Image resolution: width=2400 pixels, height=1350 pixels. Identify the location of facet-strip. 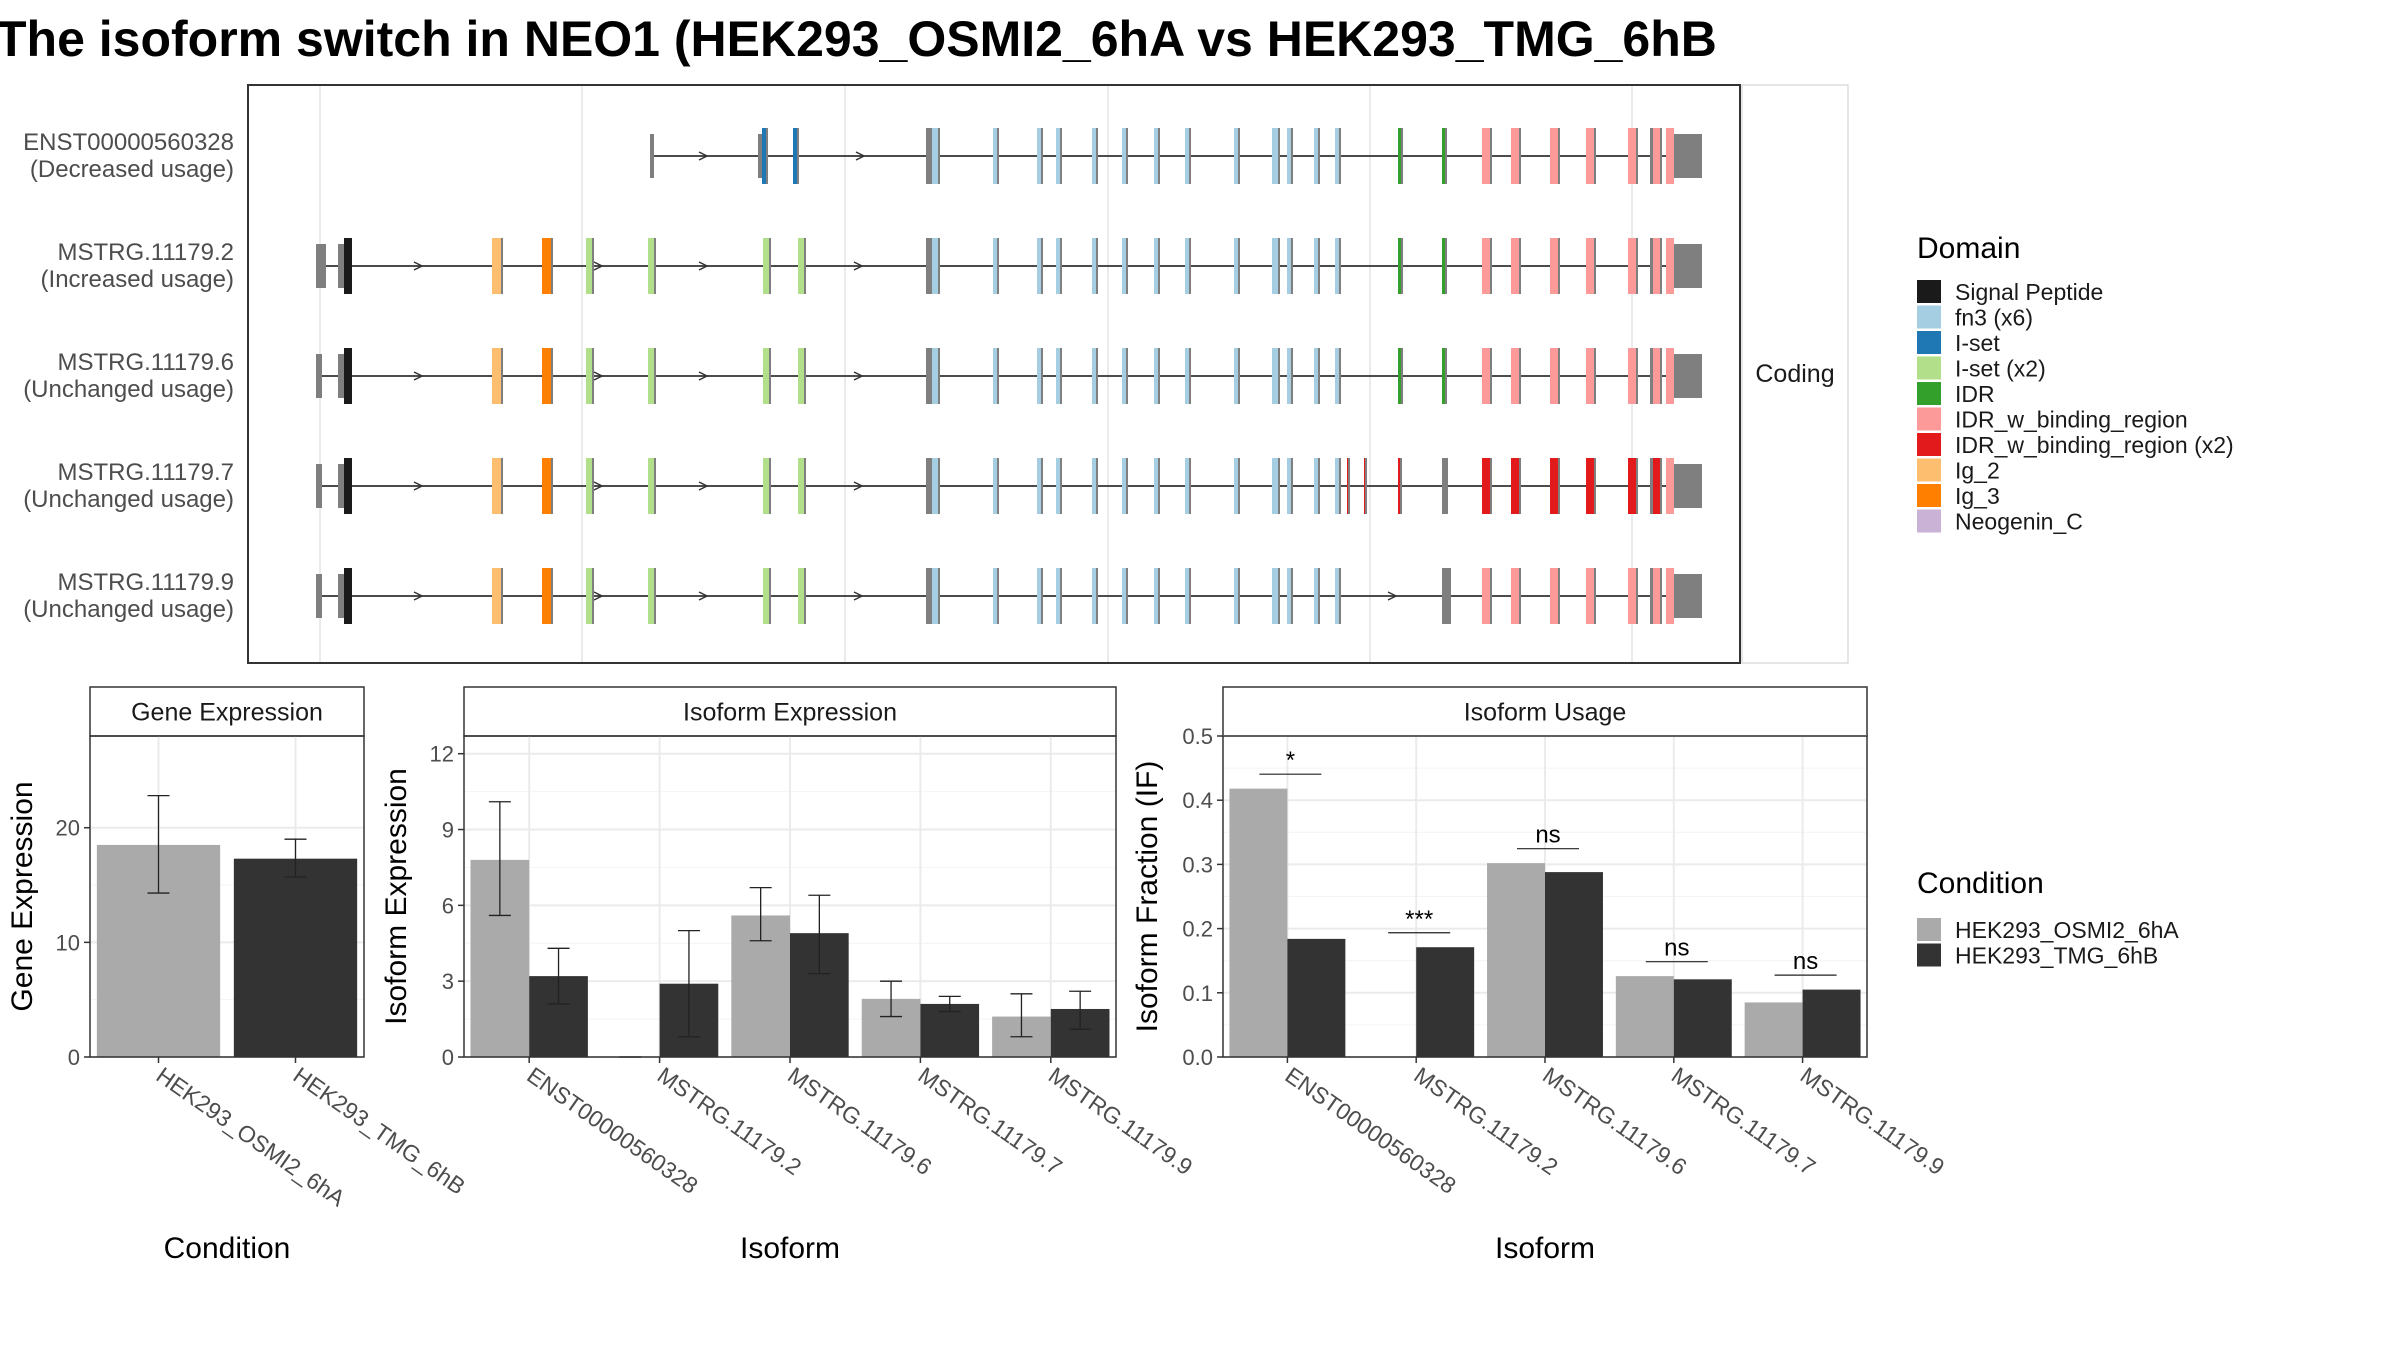
(1795, 374).